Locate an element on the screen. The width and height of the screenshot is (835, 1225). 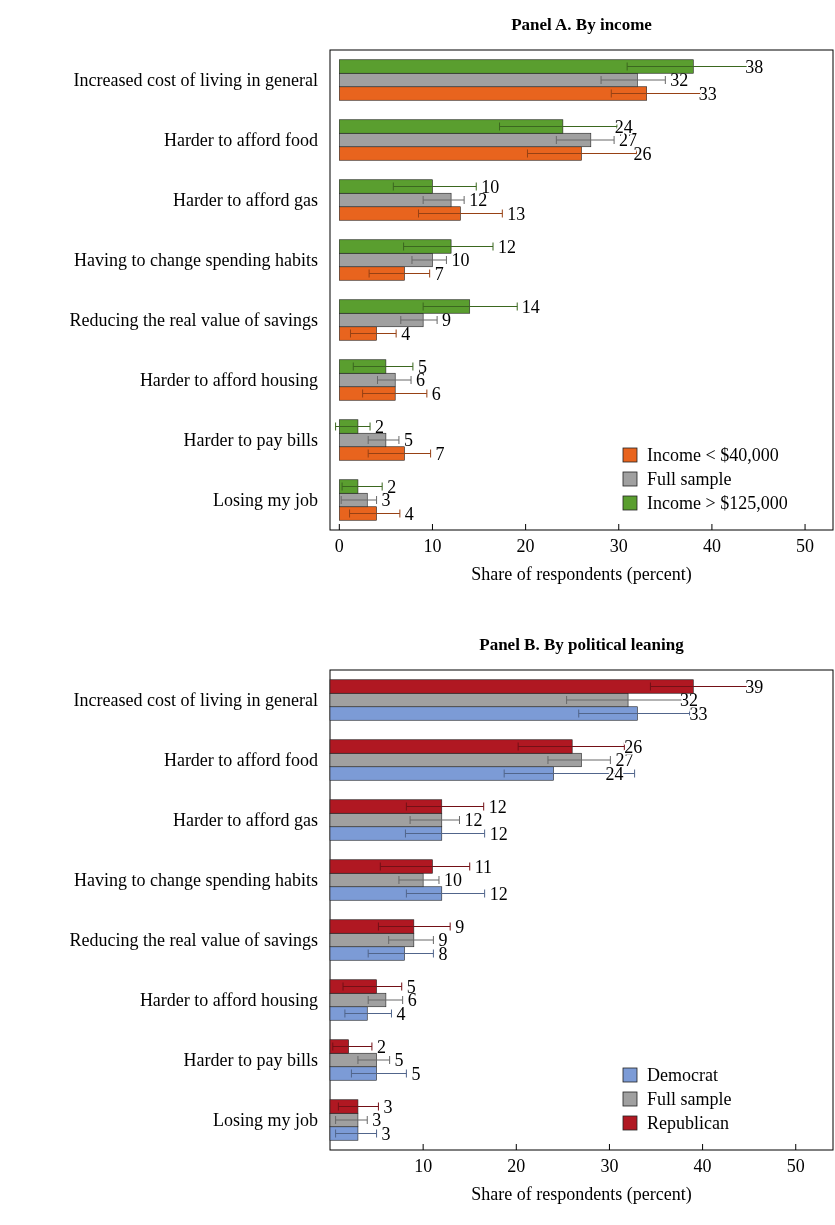
data-label: 32 is located at coordinates (679, 80).